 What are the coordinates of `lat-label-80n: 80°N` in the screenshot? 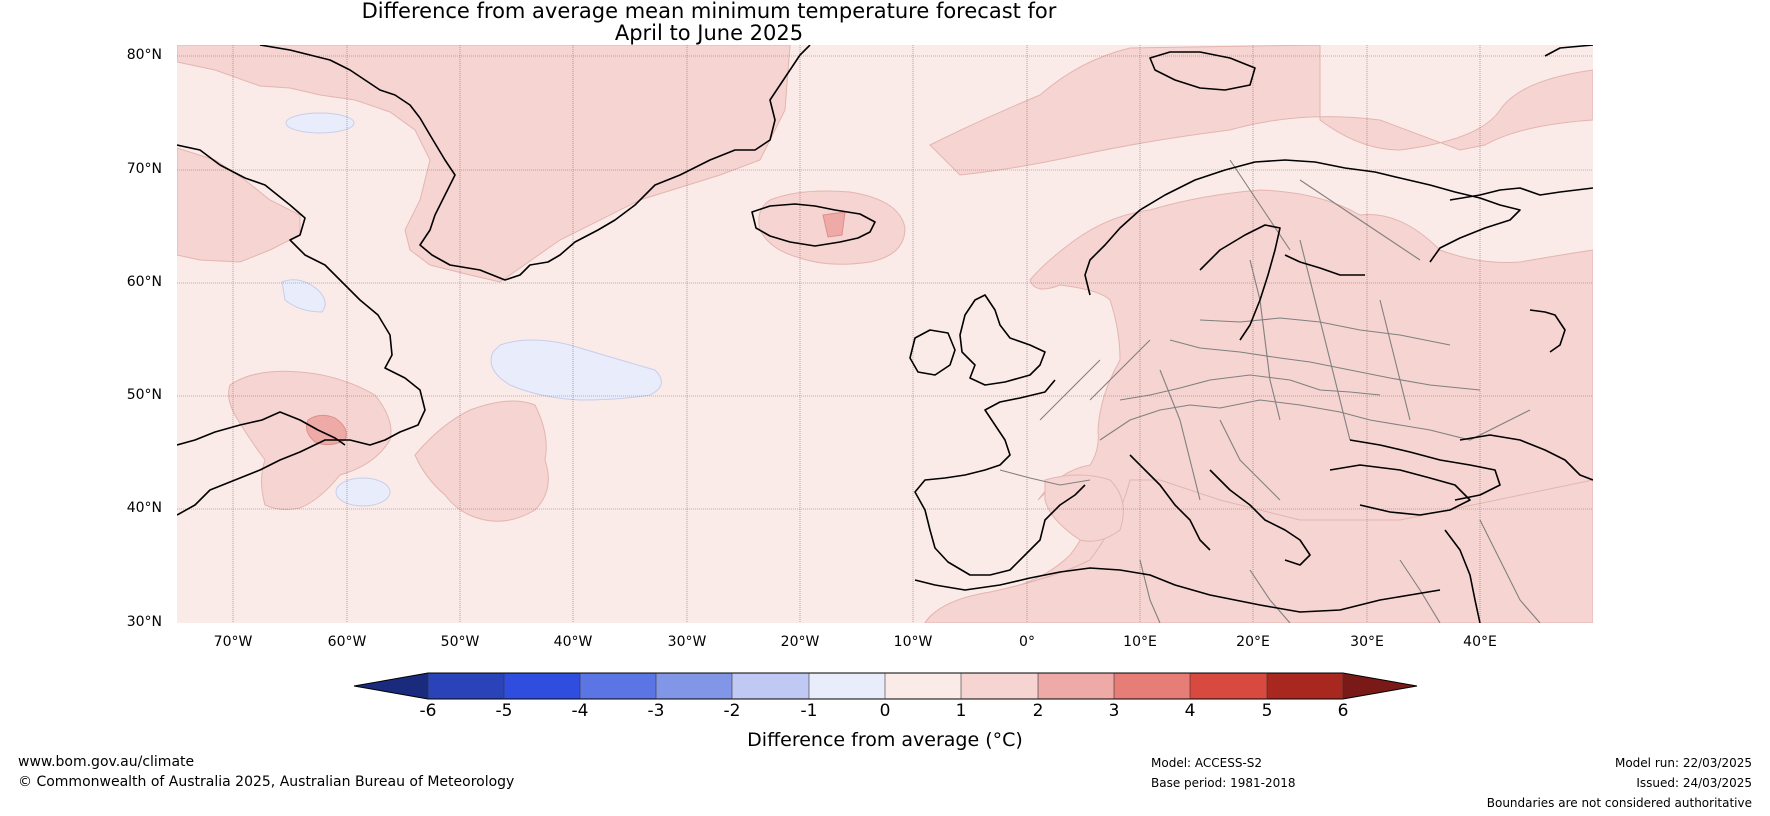 It's located at (144, 55).